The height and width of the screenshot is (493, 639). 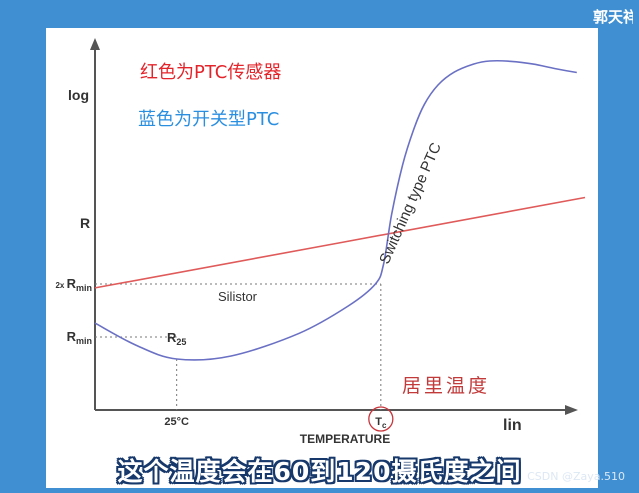 I want to click on x-axis-label: TEMPERATURE, so click(x=345, y=439).